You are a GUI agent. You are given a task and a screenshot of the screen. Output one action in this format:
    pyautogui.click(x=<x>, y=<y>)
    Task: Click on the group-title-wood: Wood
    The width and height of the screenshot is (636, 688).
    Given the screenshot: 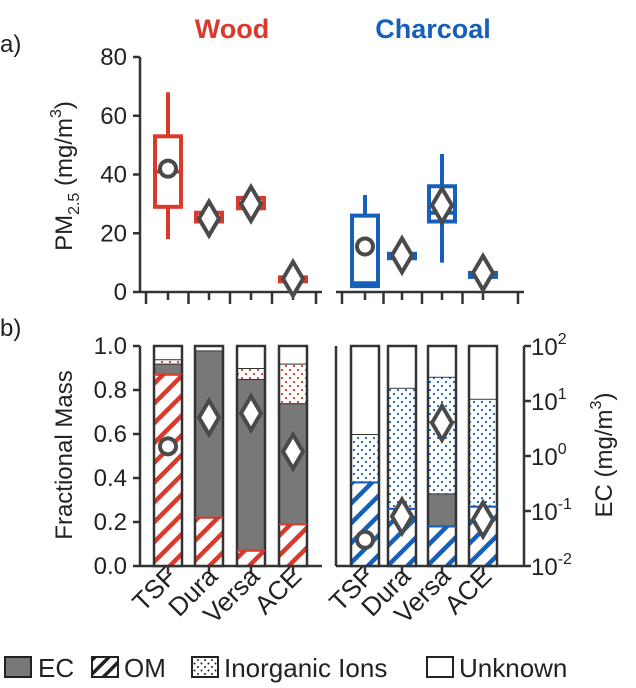 What is the action you would take?
    pyautogui.click(x=232, y=29)
    